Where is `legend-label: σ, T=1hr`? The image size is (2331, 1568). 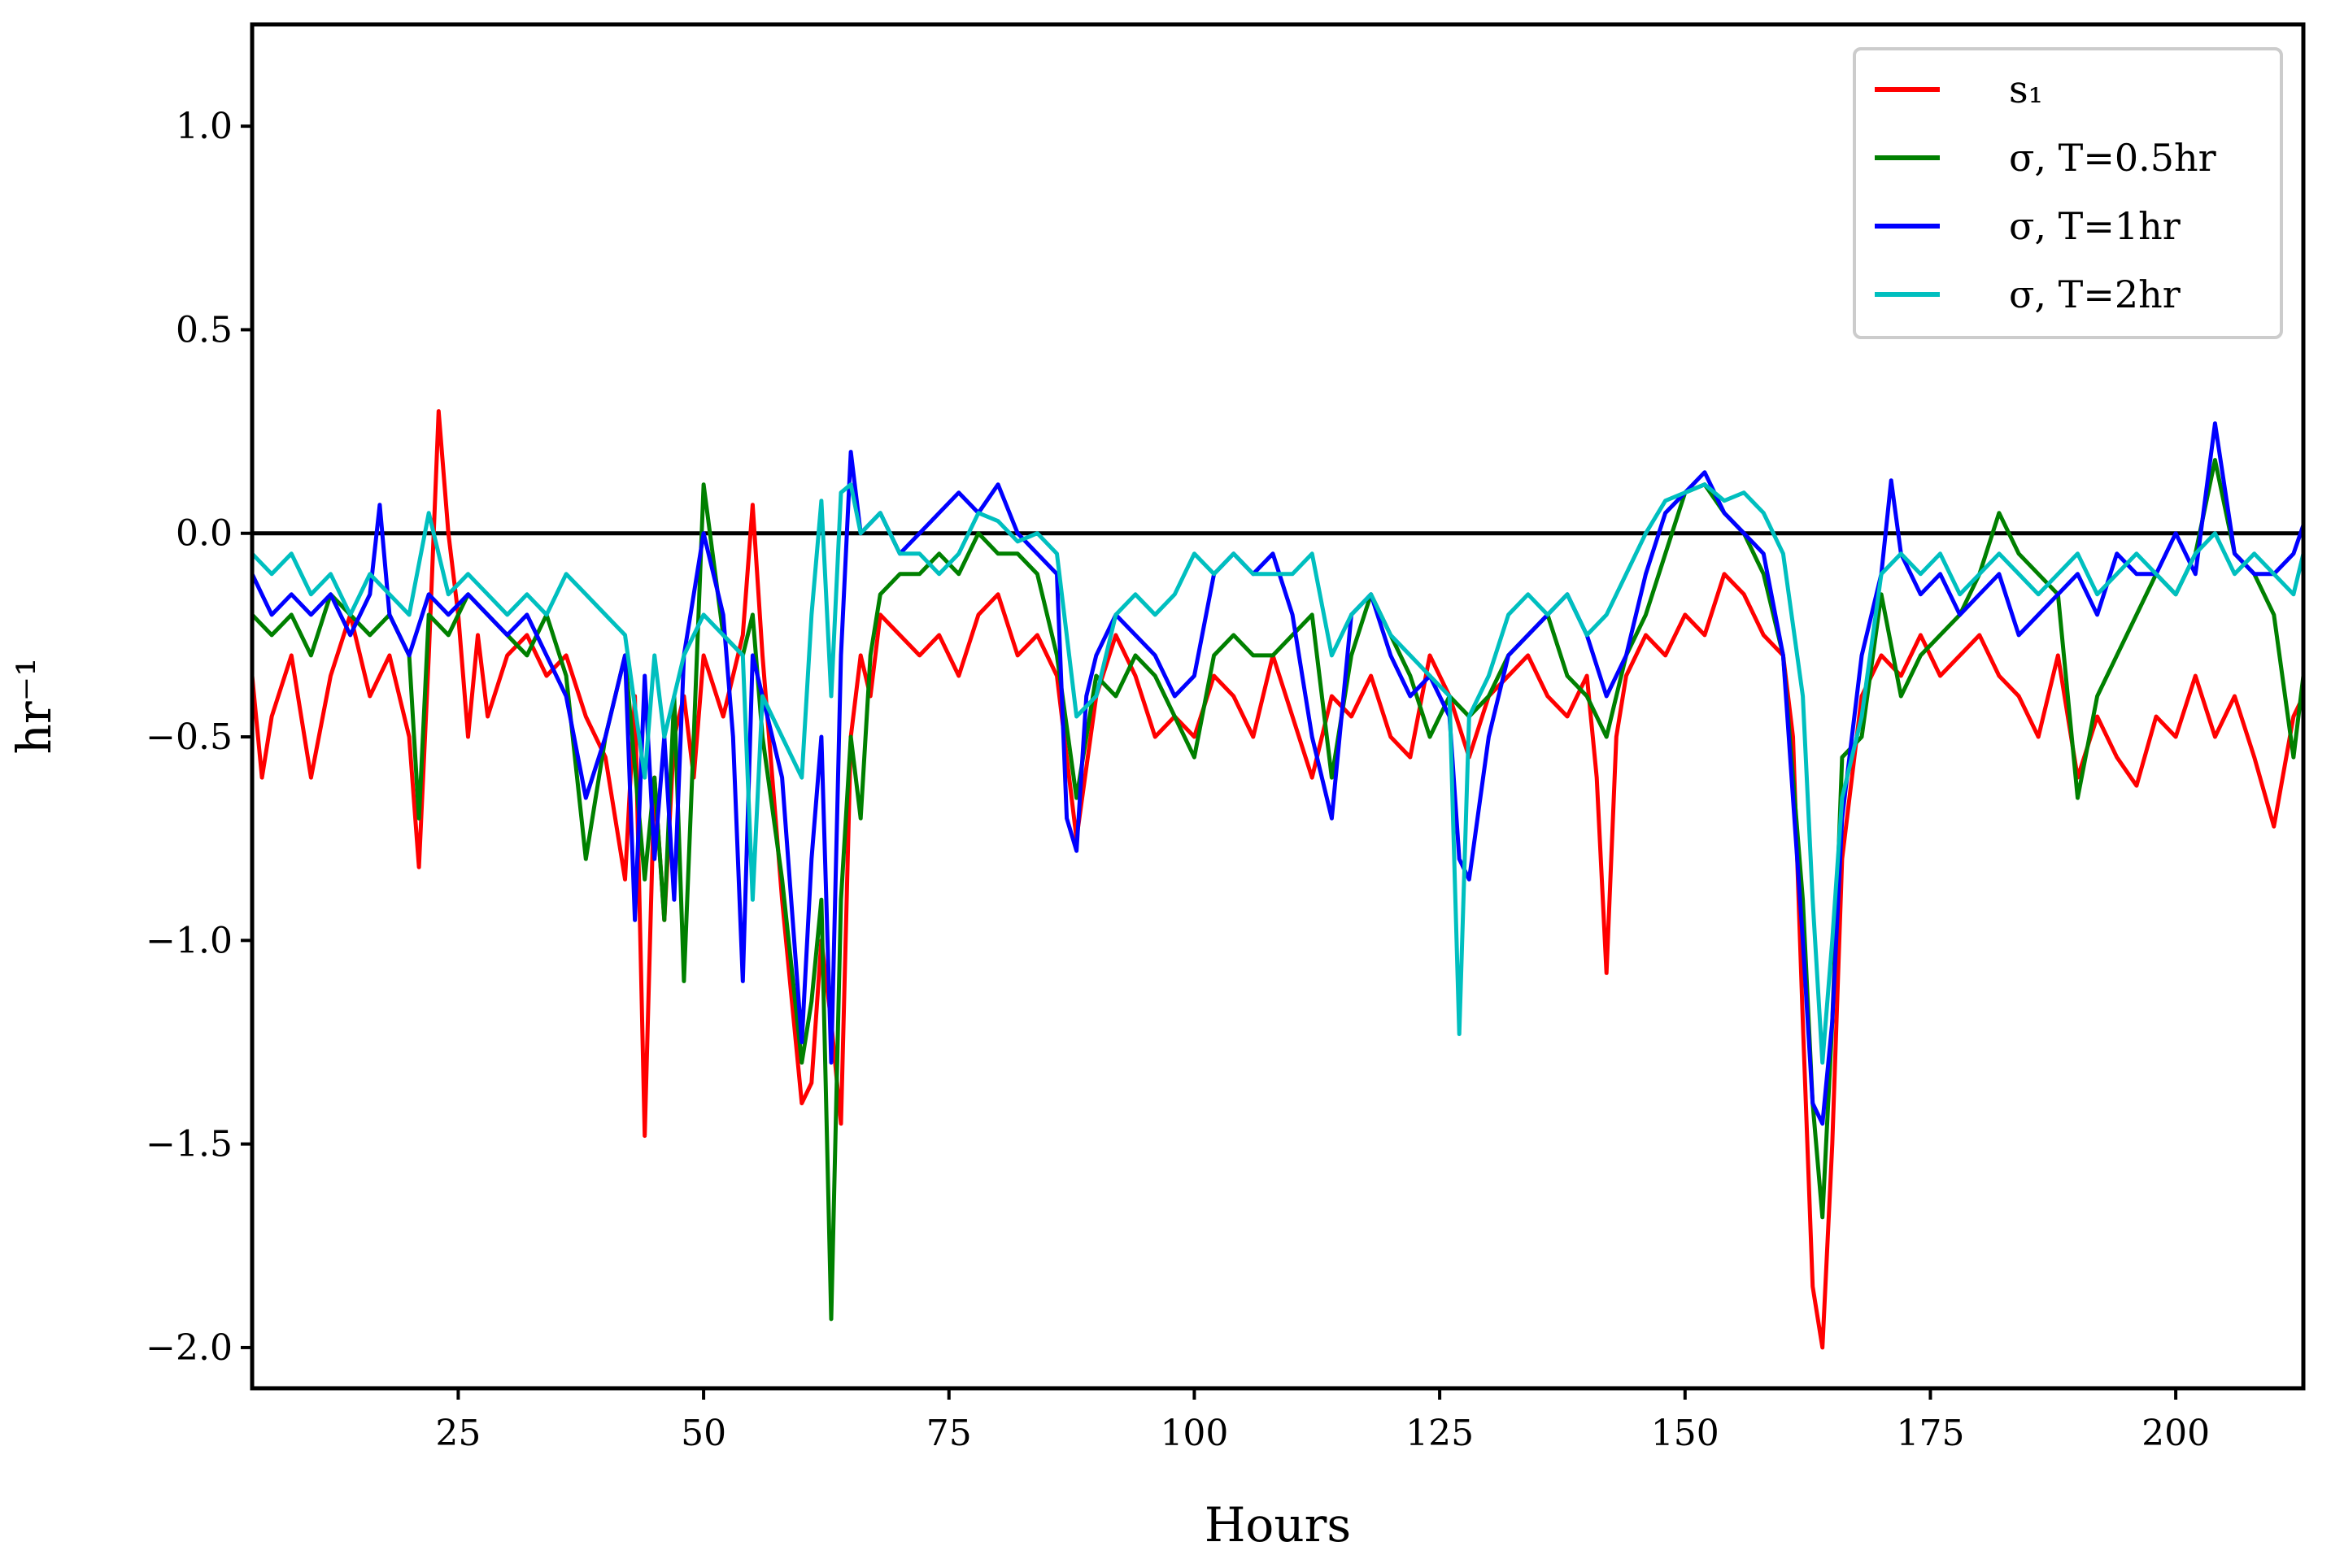 legend-label: σ, T=1hr is located at coordinates (2095, 226).